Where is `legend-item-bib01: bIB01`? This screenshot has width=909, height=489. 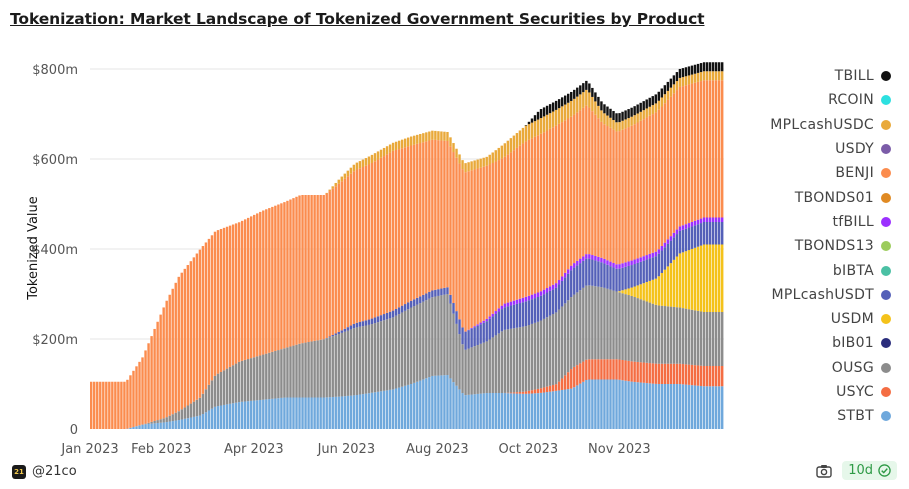
legend-item-bib01: bIB01 is located at coordinates (830, 343).